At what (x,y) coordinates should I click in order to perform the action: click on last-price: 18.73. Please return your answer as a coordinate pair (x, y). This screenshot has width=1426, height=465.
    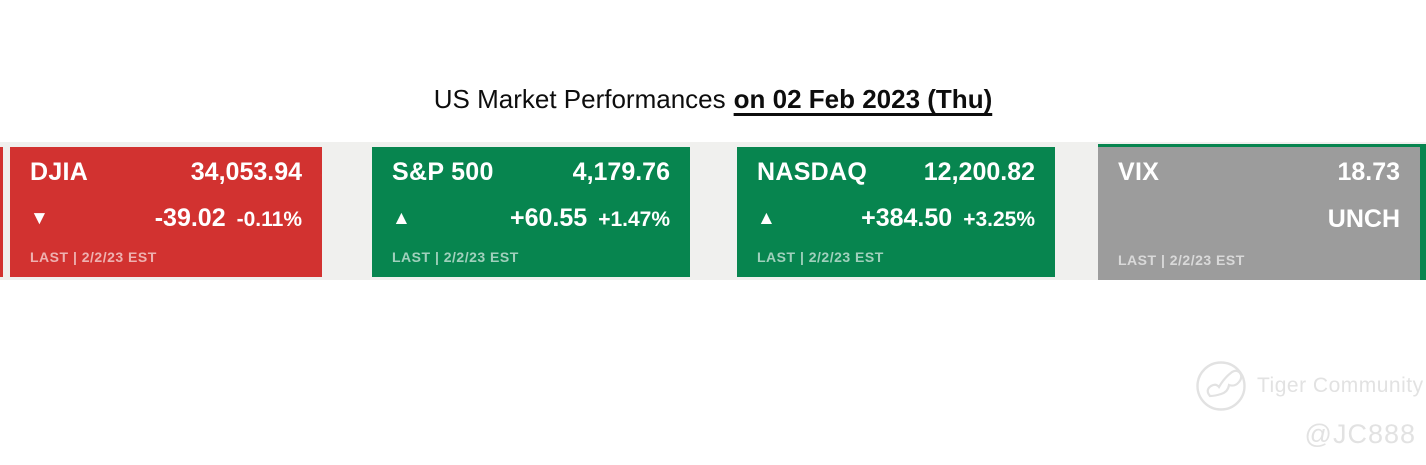
    Looking at the image, I should click on (1368, 172).